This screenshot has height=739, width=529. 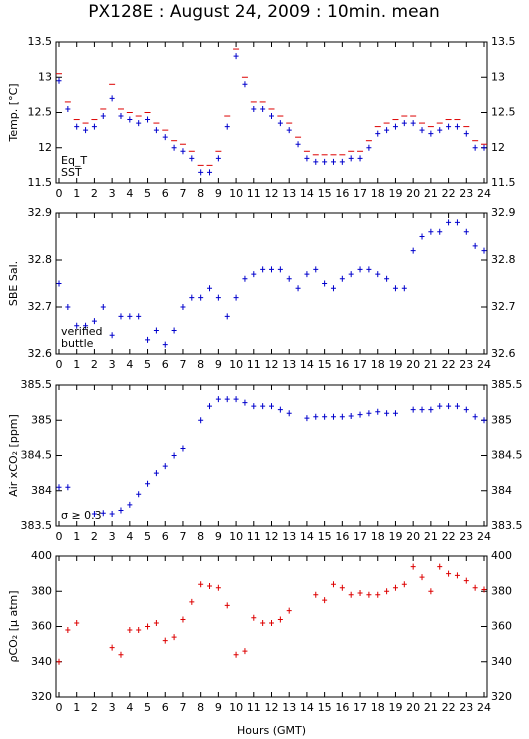 I want to click on y-tick-label: 384, so click(x=501, y=490).